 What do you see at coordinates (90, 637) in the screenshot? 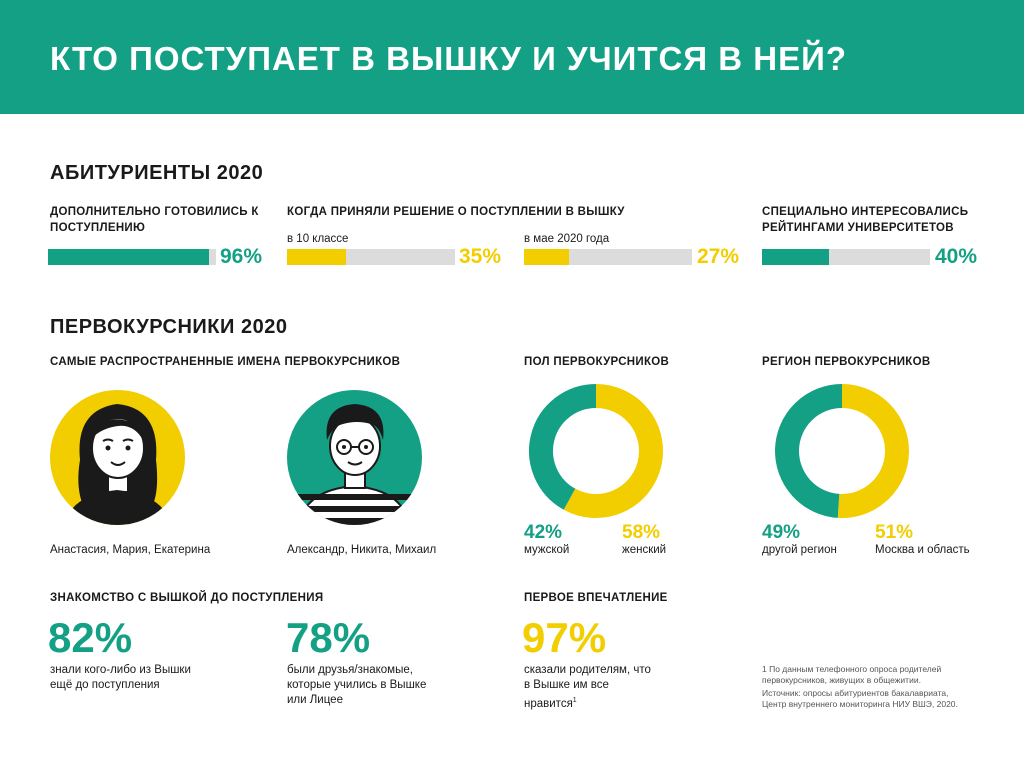
I see `acquaintance-stat1-value: 82%` at bounding box center [90, 637].